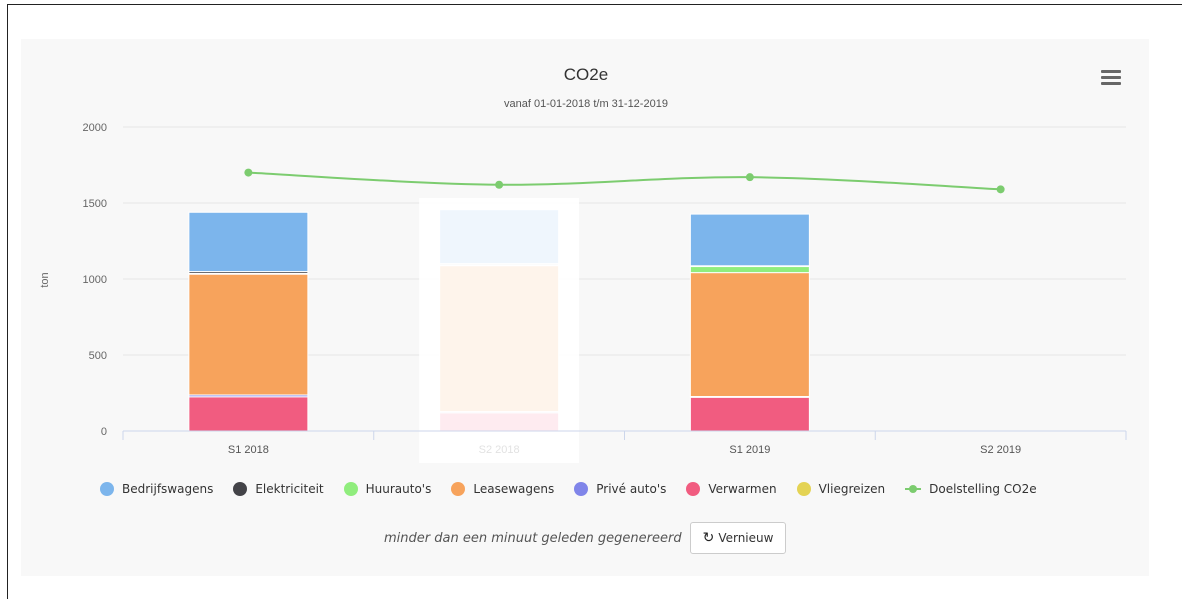 This screenshot has height=602, width=1189. I want to click on x-tick-label: S1 2019, so click(749, 450).